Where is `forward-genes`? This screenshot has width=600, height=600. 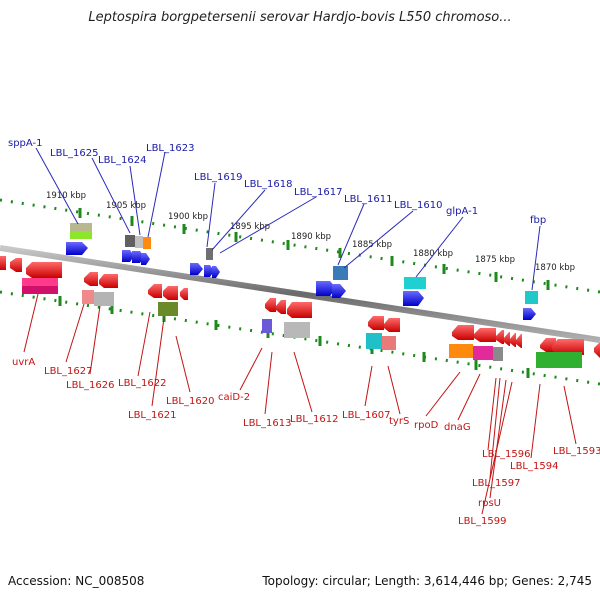
forward-genes is located at coordinates (301, 281).